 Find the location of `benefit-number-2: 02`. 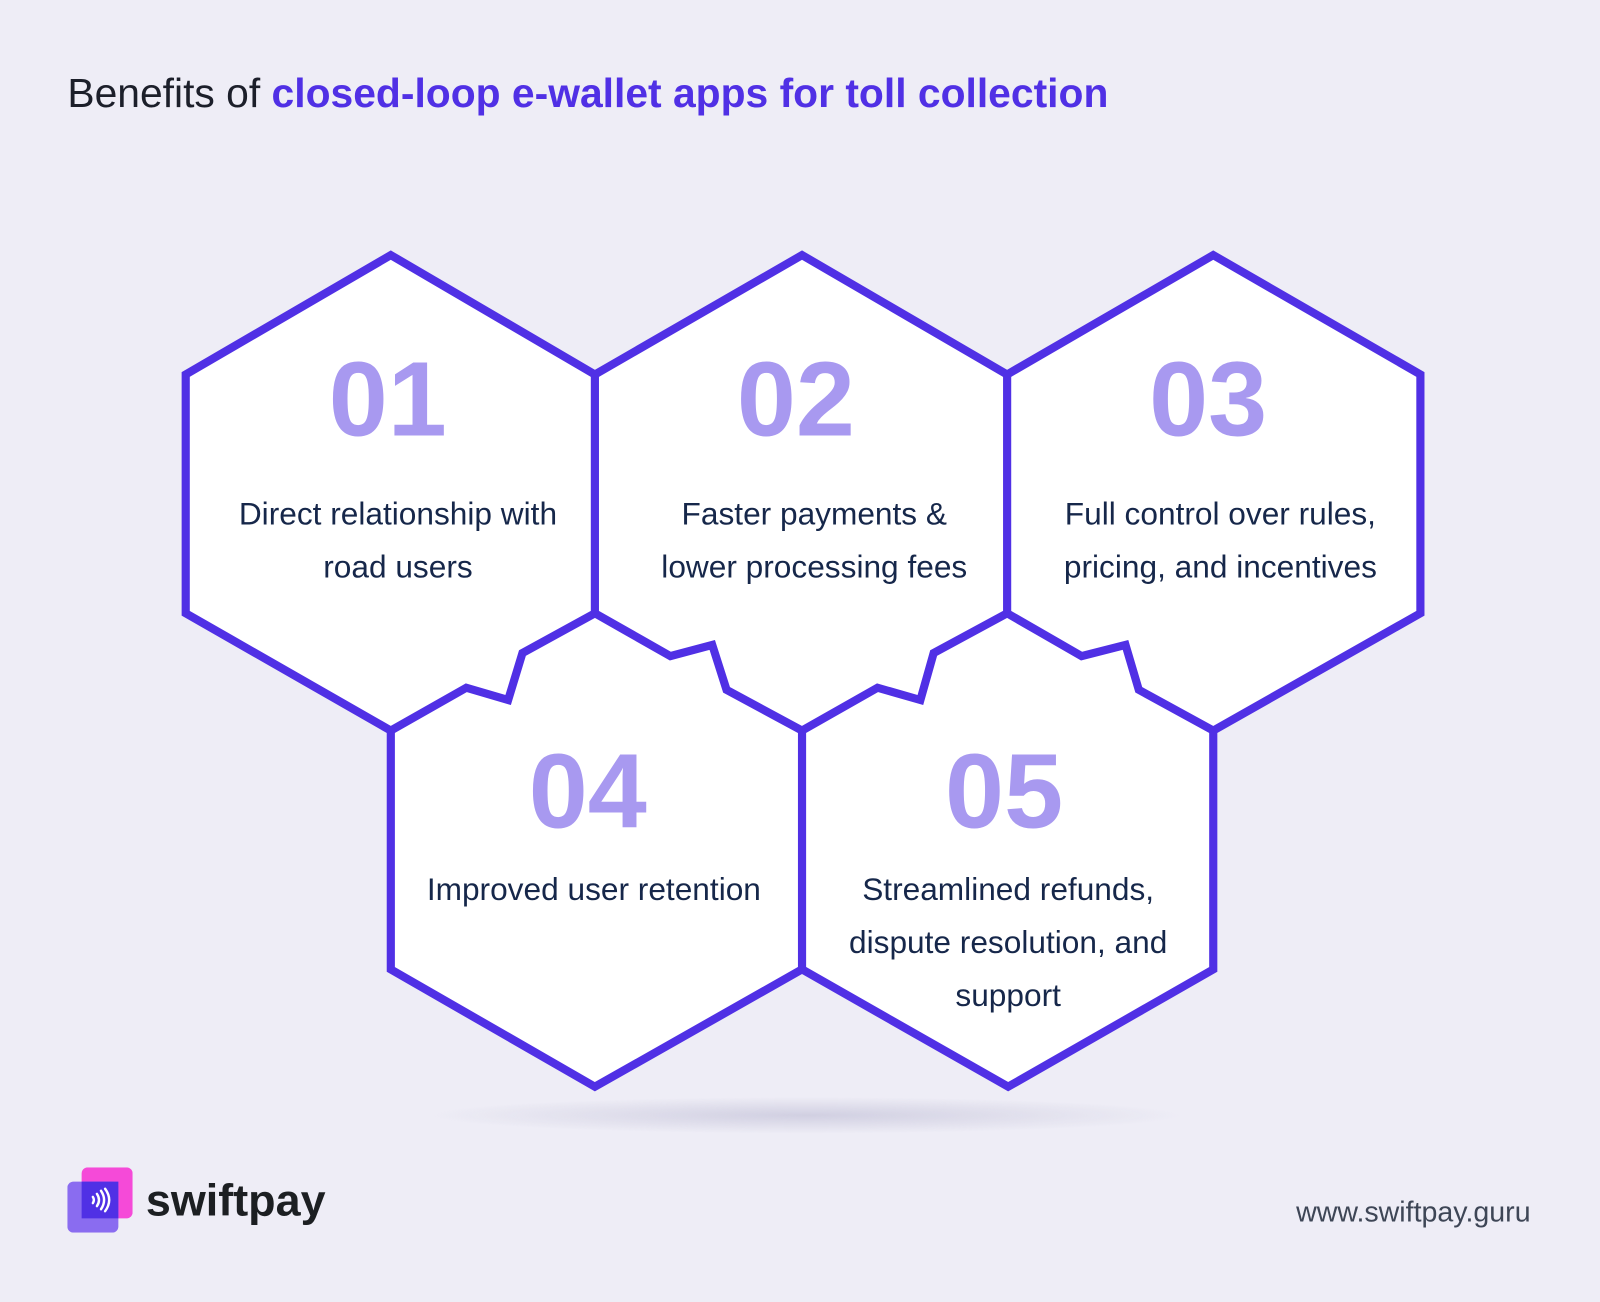

benefit-number-2: 02 is located at coordinates (795, 400).